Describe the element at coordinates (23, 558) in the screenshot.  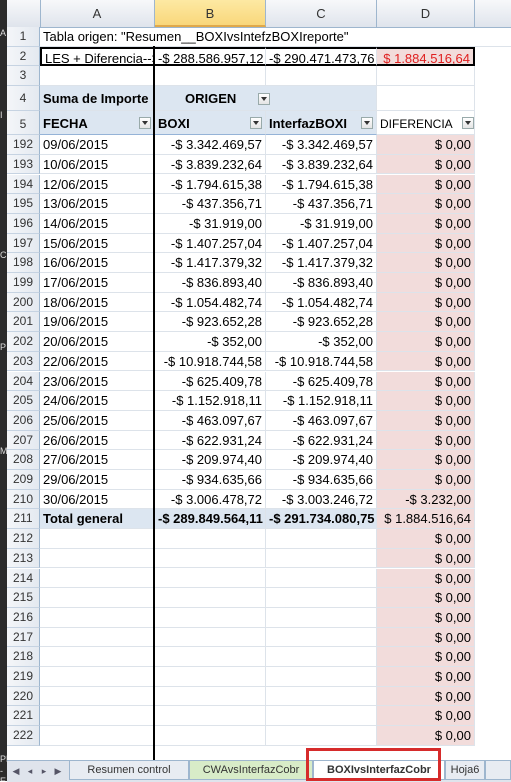
I see `row-header: 213` at that location.